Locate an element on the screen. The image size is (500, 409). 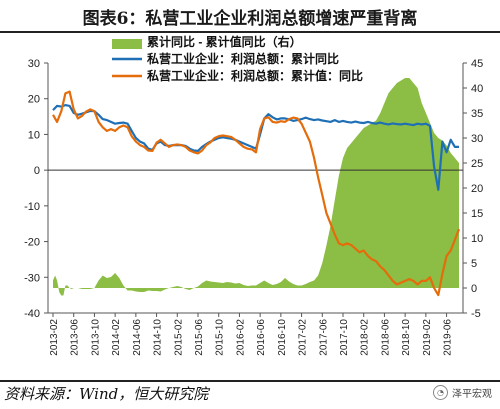
brand-watermark: ◔ 泽平宏观 is located at coordinates (462, 392).